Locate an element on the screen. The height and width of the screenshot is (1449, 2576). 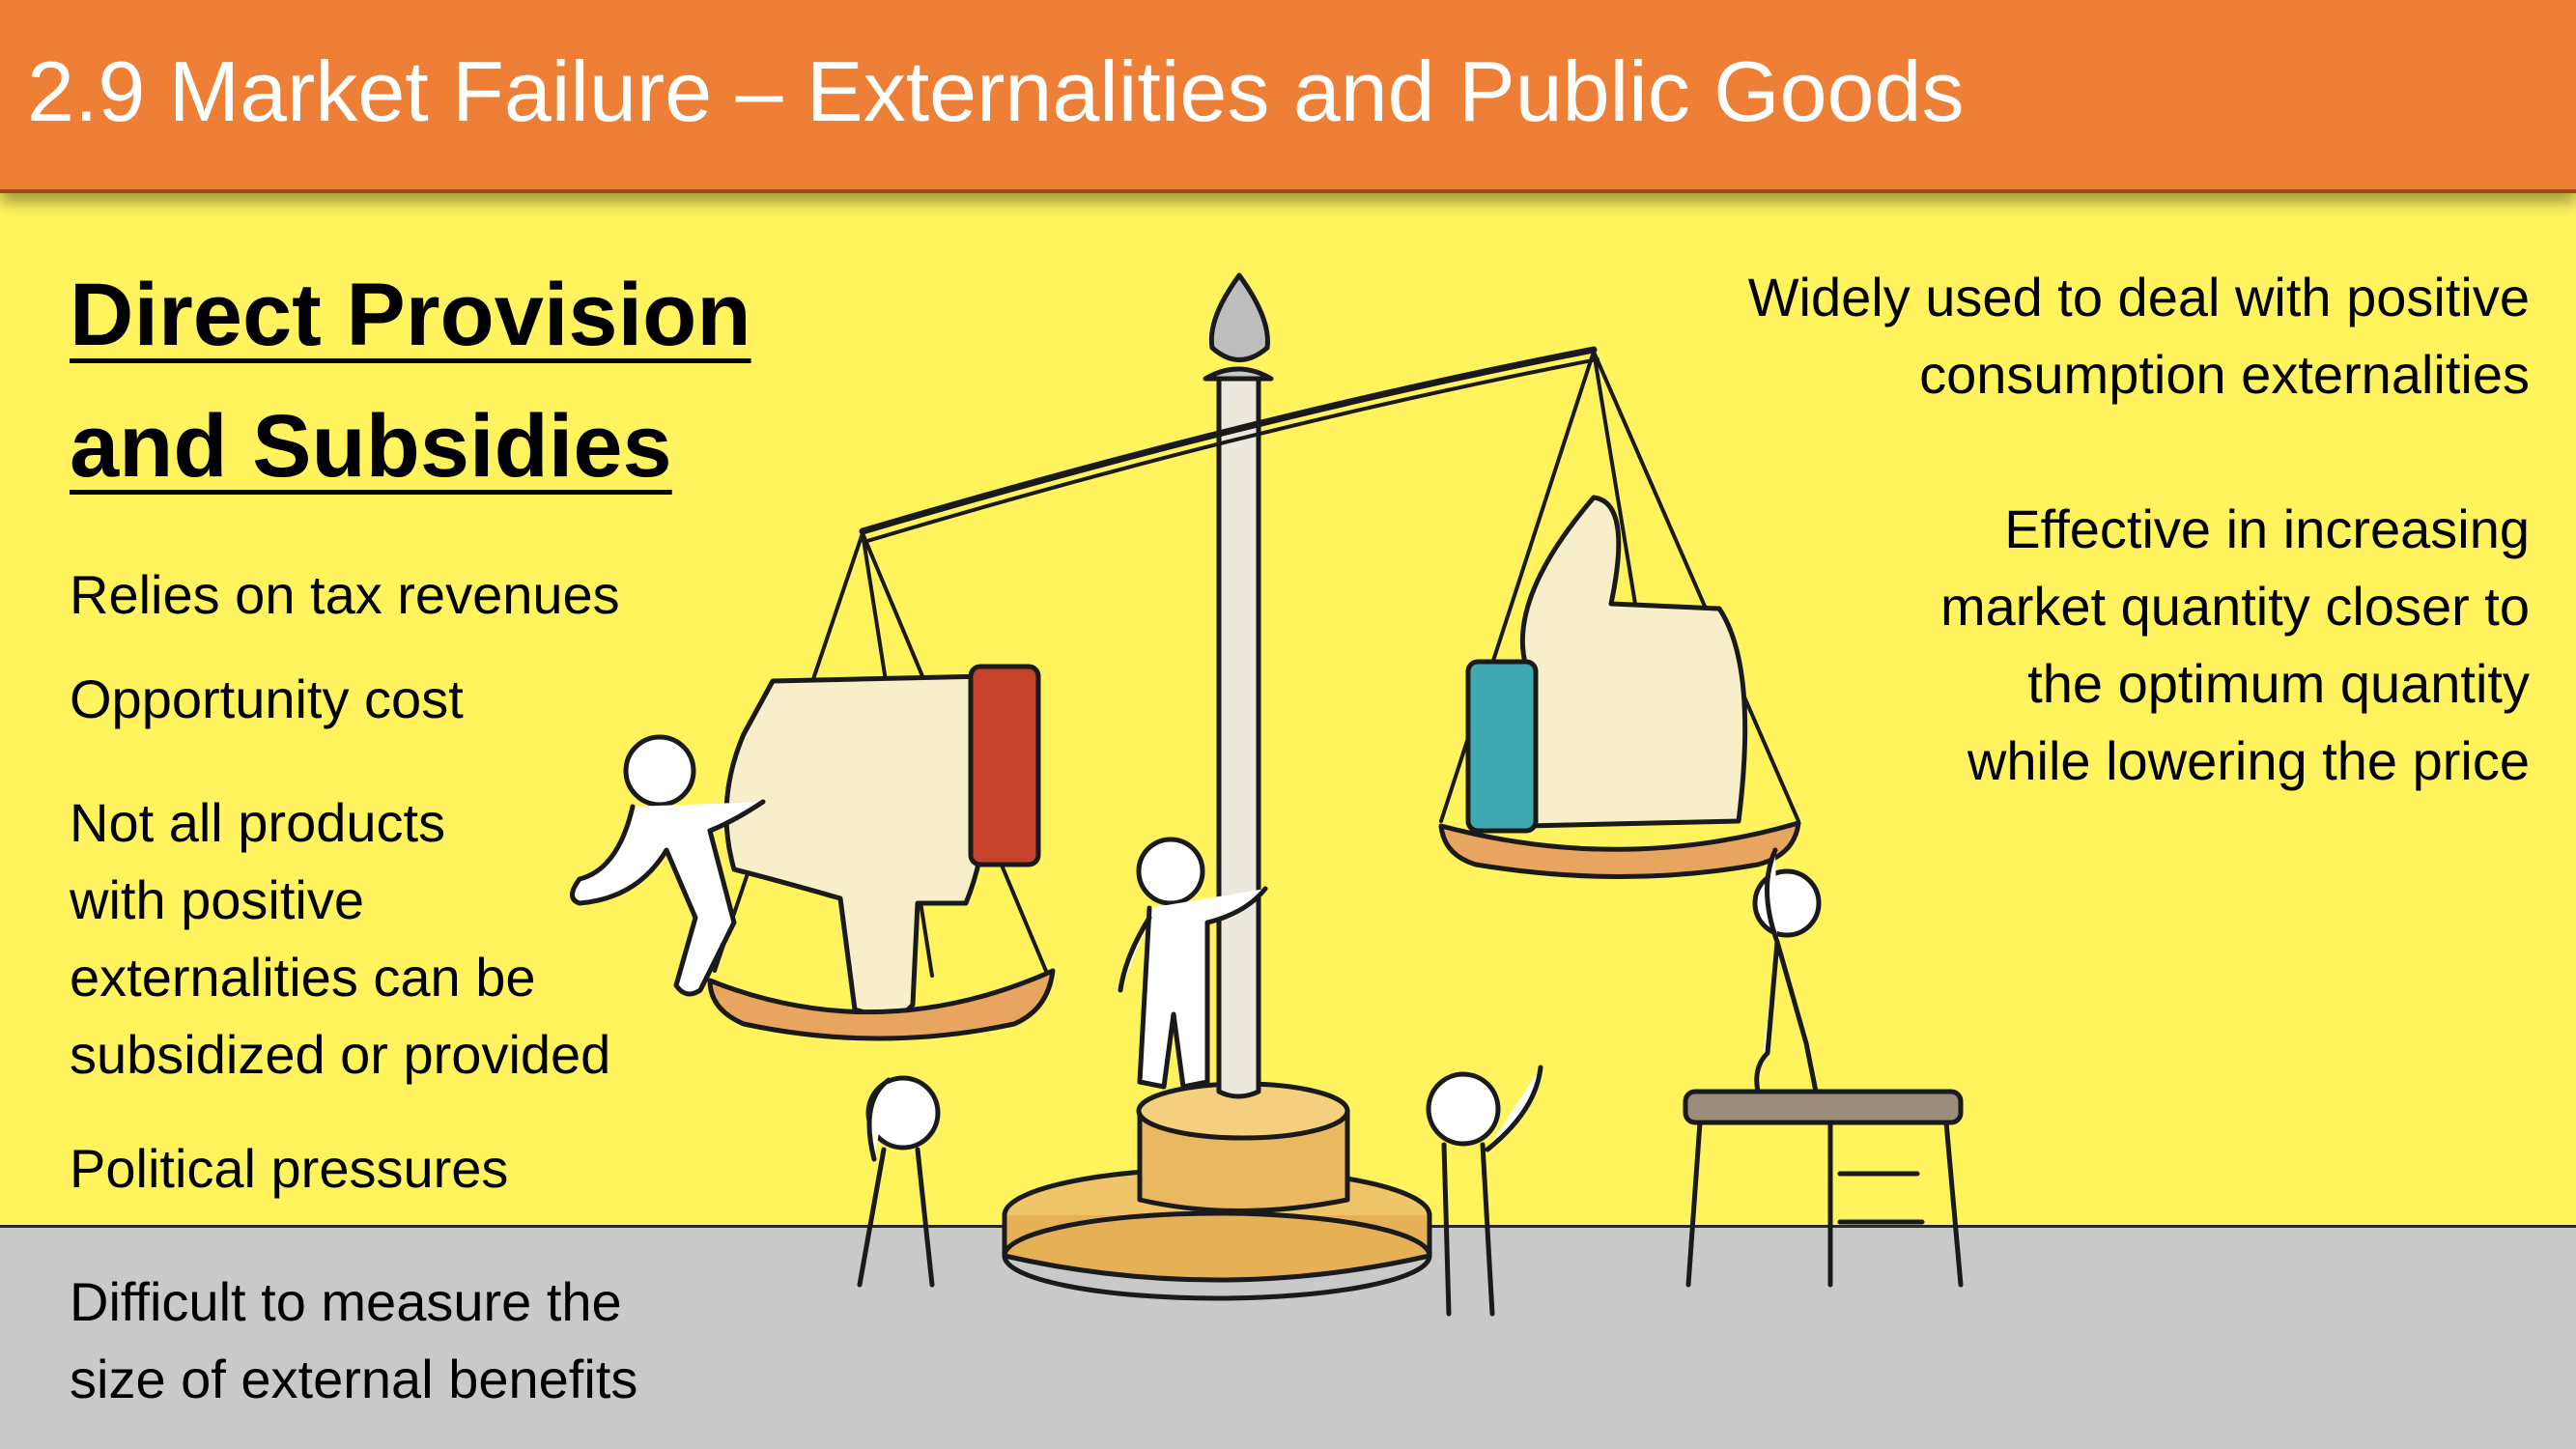
section-heading: Direct Provision and Subsidies is located at coordinates (410, 380).